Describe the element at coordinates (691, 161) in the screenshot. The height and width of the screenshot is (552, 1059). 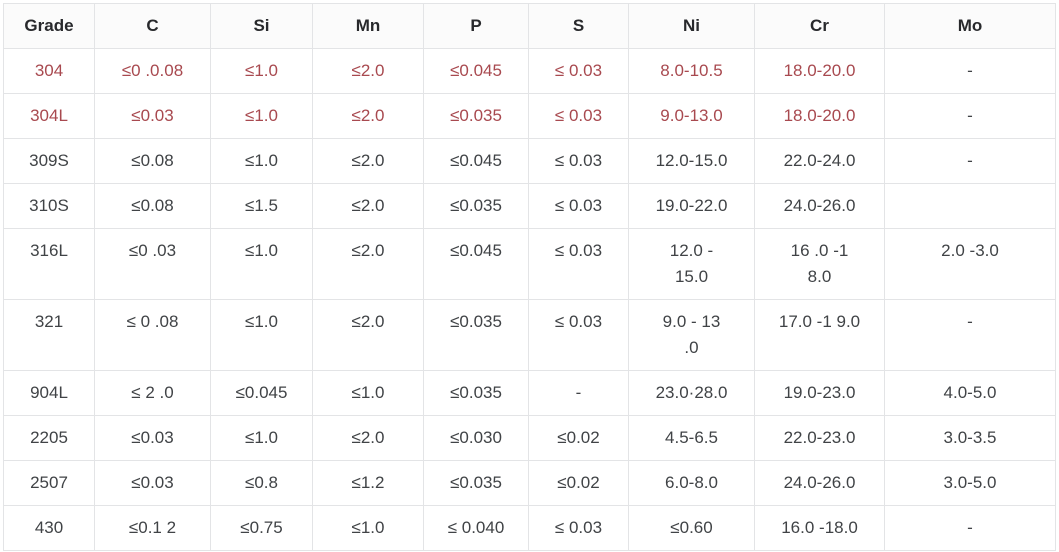
I see `value-cell: 12.0-15.0` at that location.